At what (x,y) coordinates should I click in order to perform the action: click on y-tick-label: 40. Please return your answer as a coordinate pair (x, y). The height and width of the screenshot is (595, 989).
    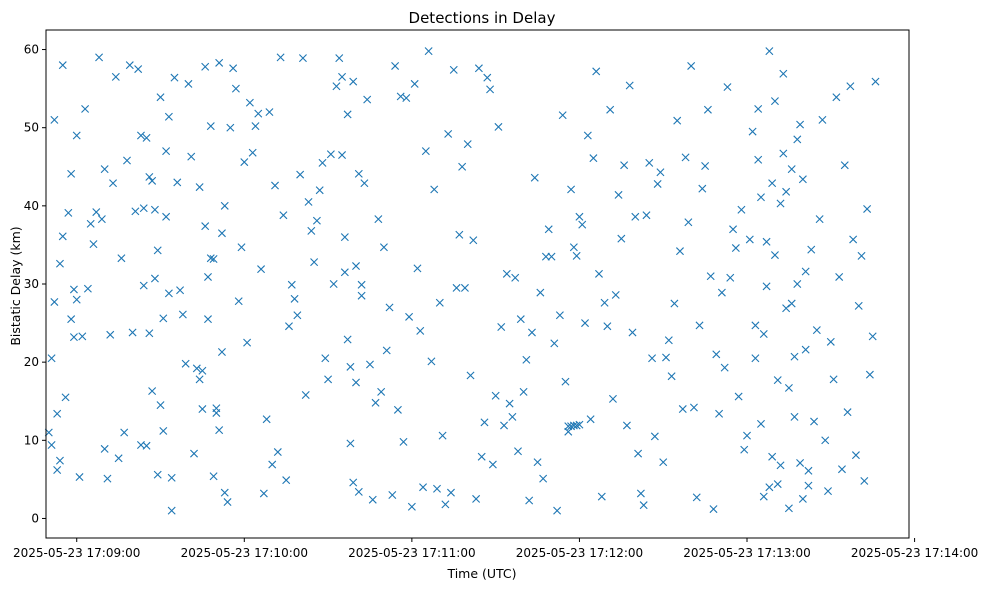
    Looking at the image, I should click on (31, 206).